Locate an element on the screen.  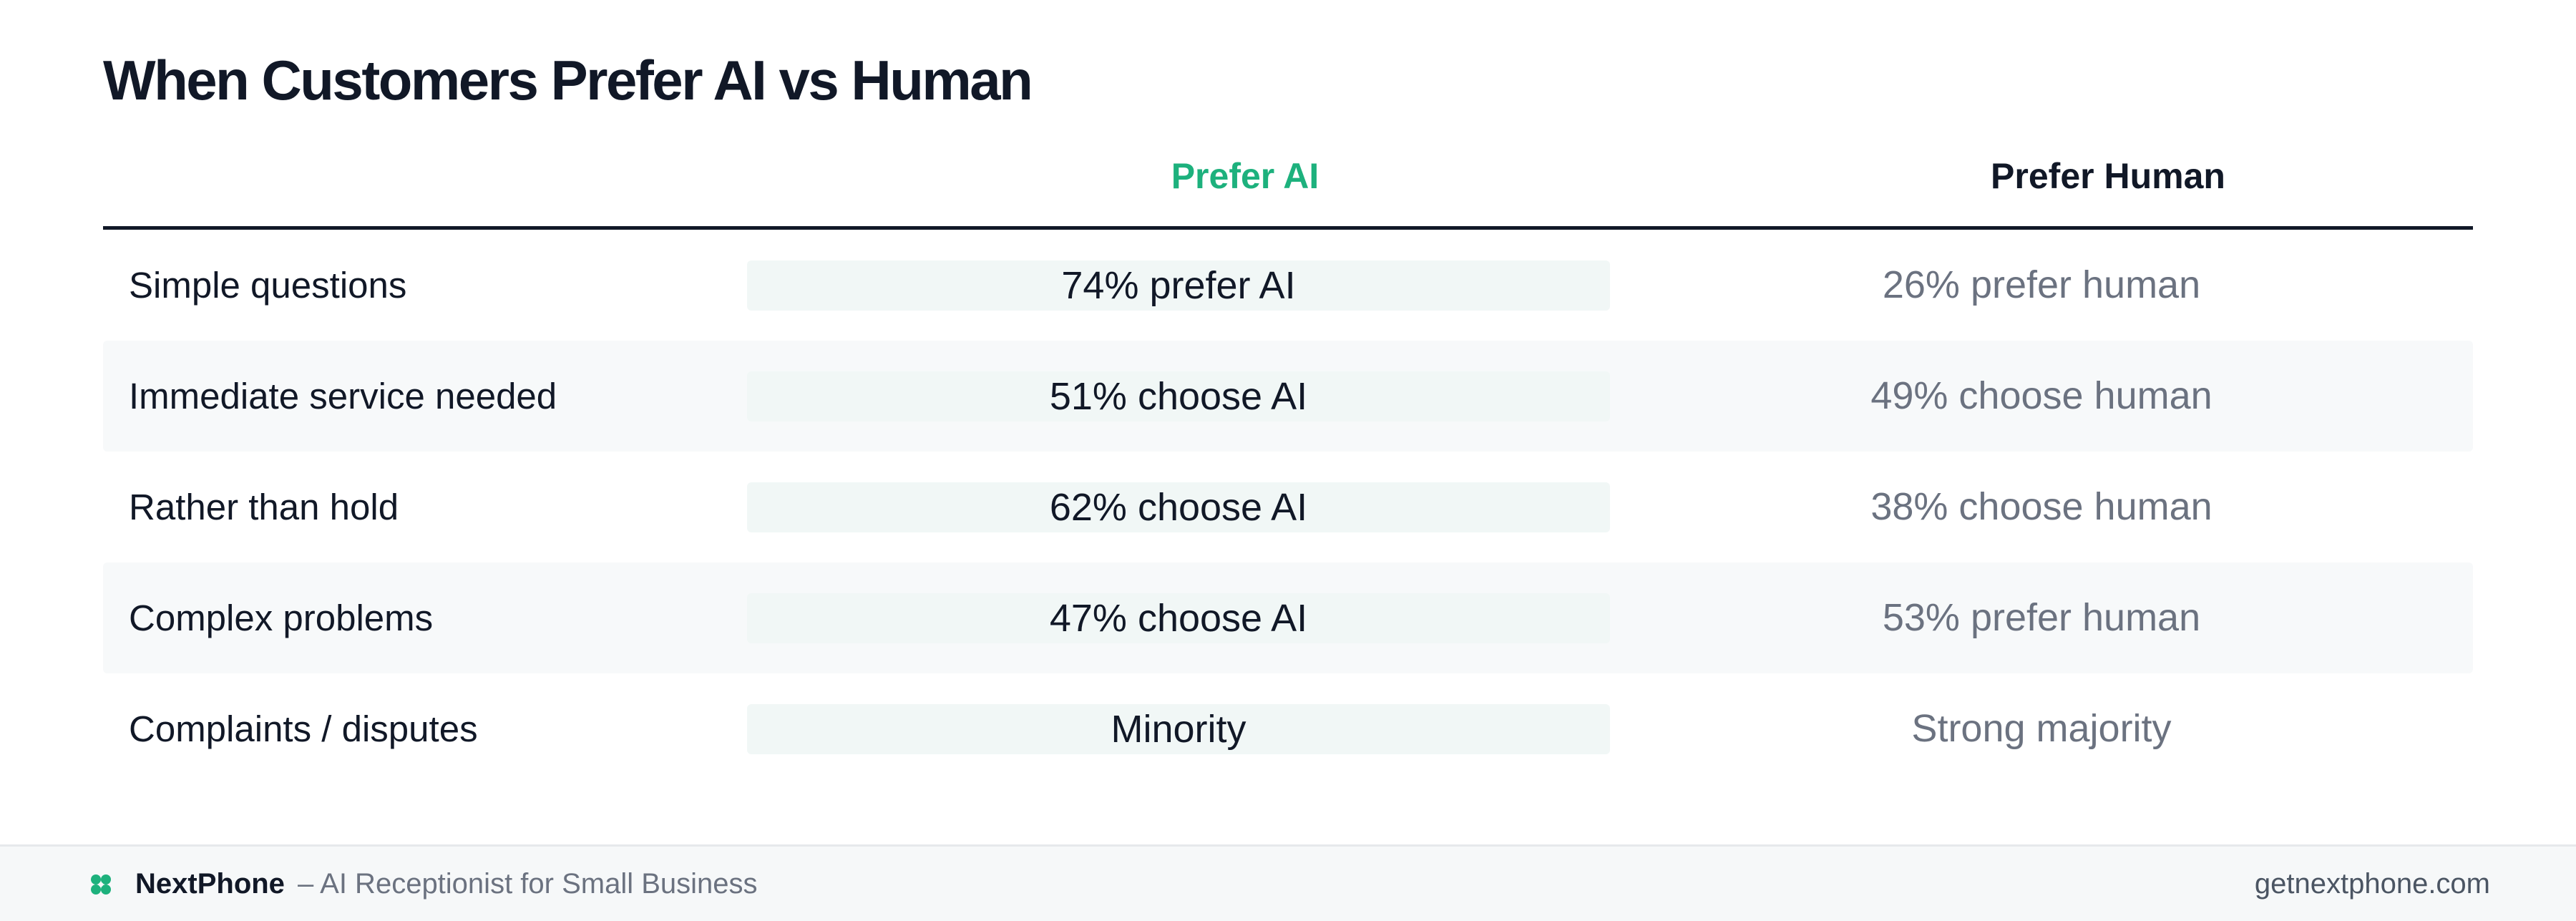
human-value: 26% prefer human is located at coordinates (2042, 284).